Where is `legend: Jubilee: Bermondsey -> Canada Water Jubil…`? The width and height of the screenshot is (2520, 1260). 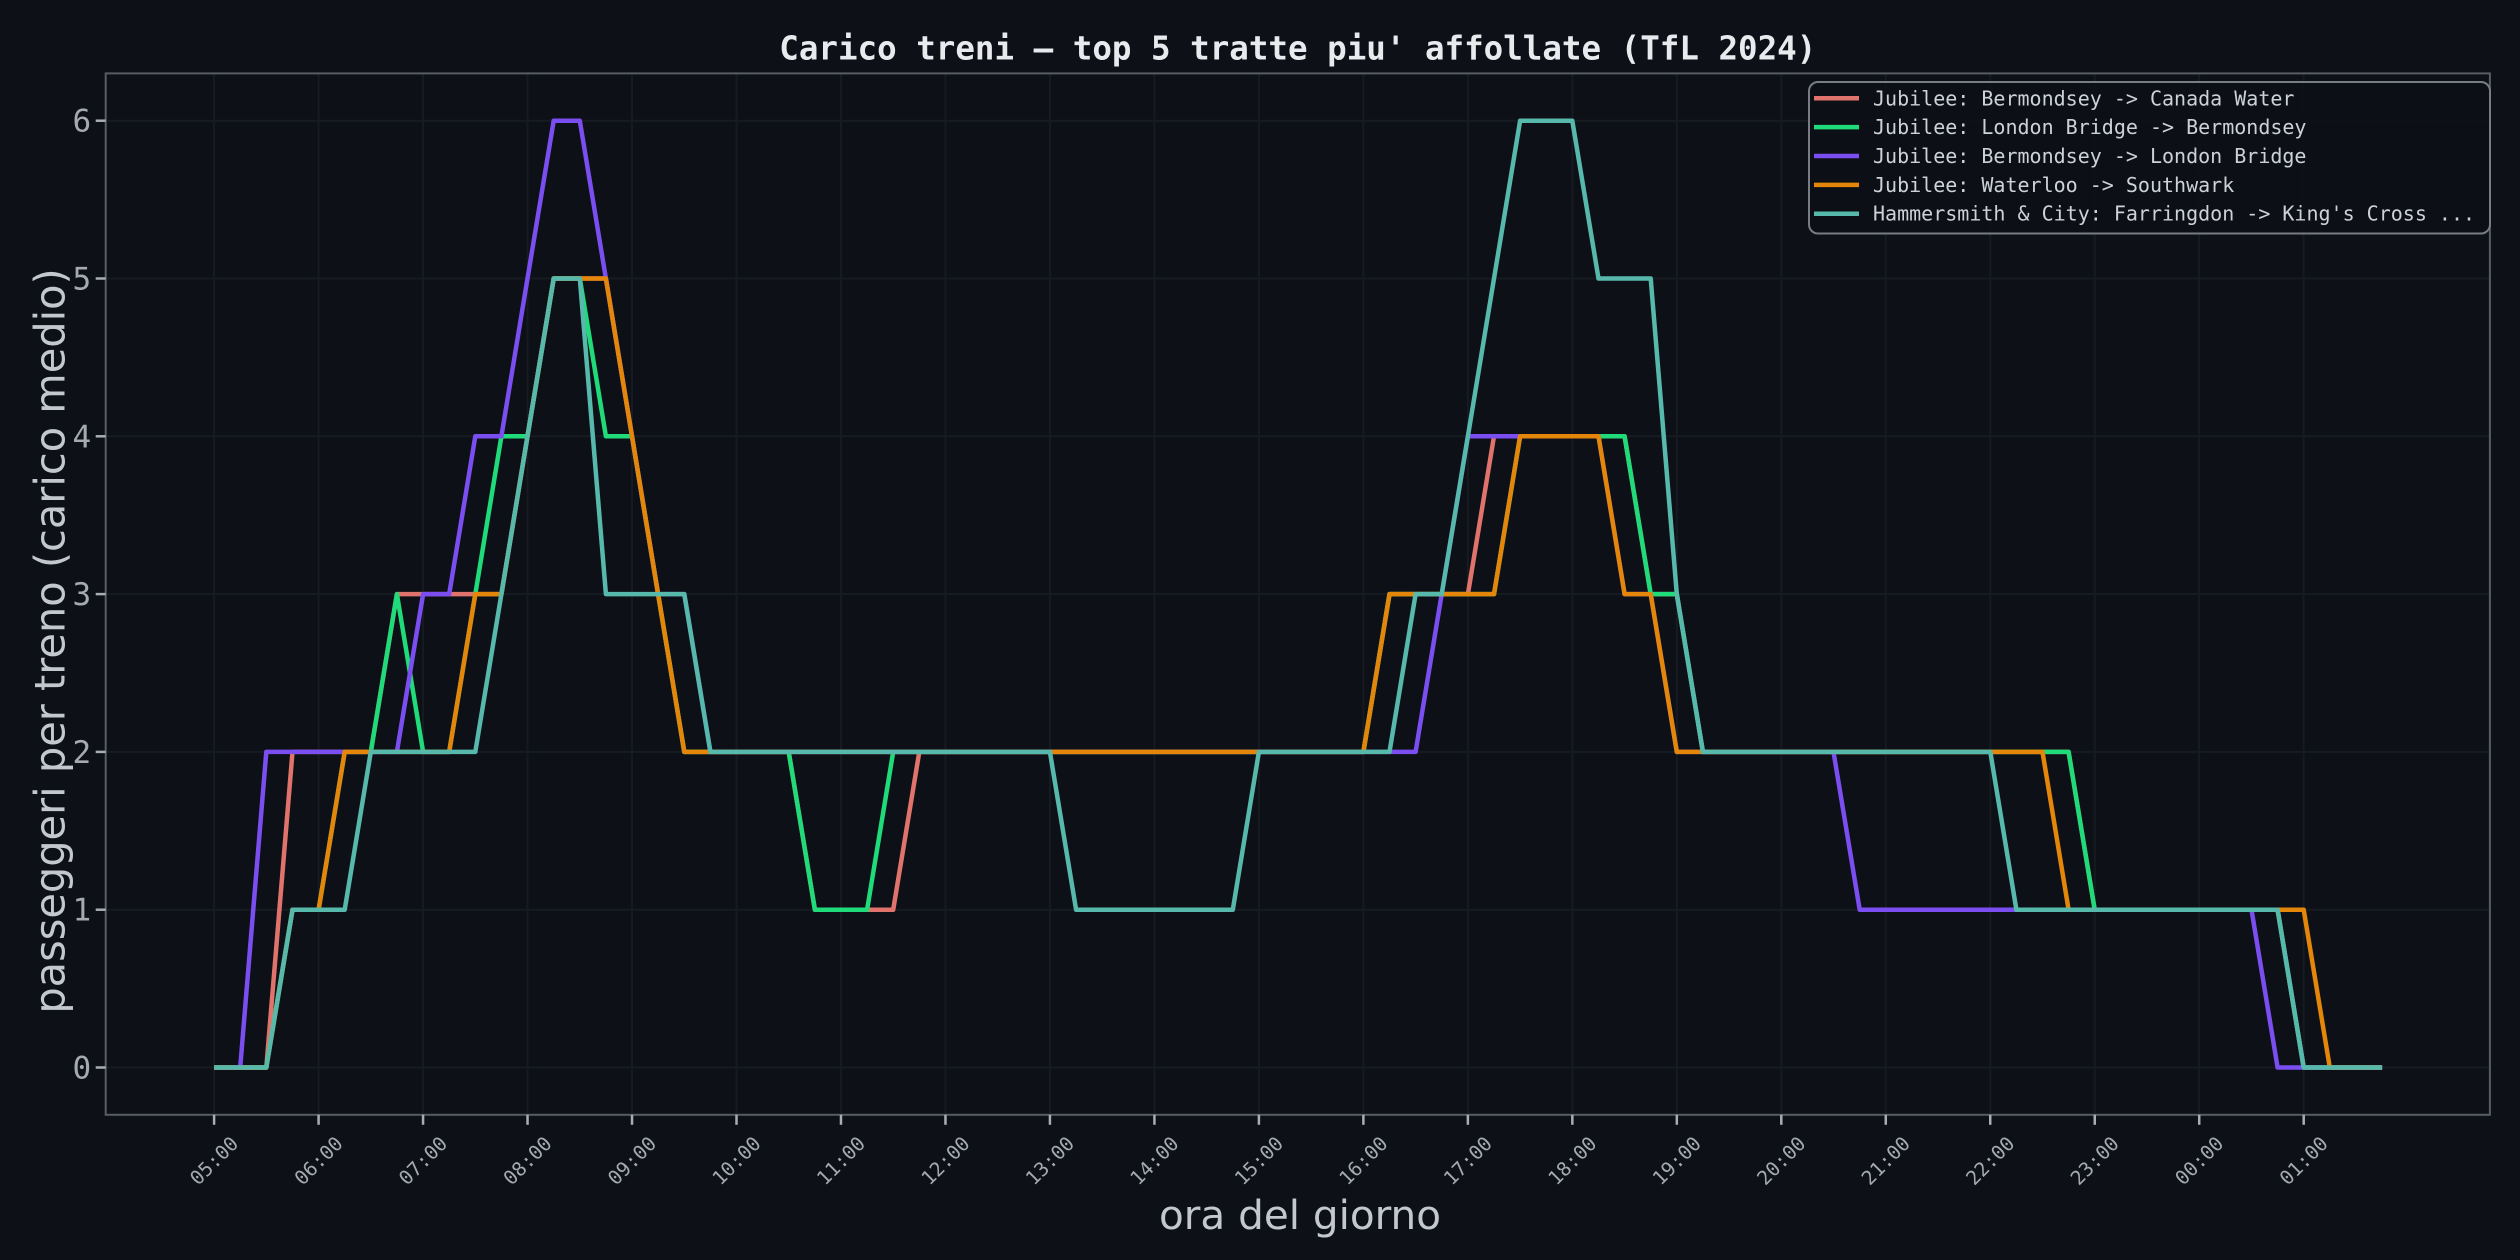 legend: Jubilee: Bermondsey -> Canada Water Jubil… is located at coordinates (2149, 158).